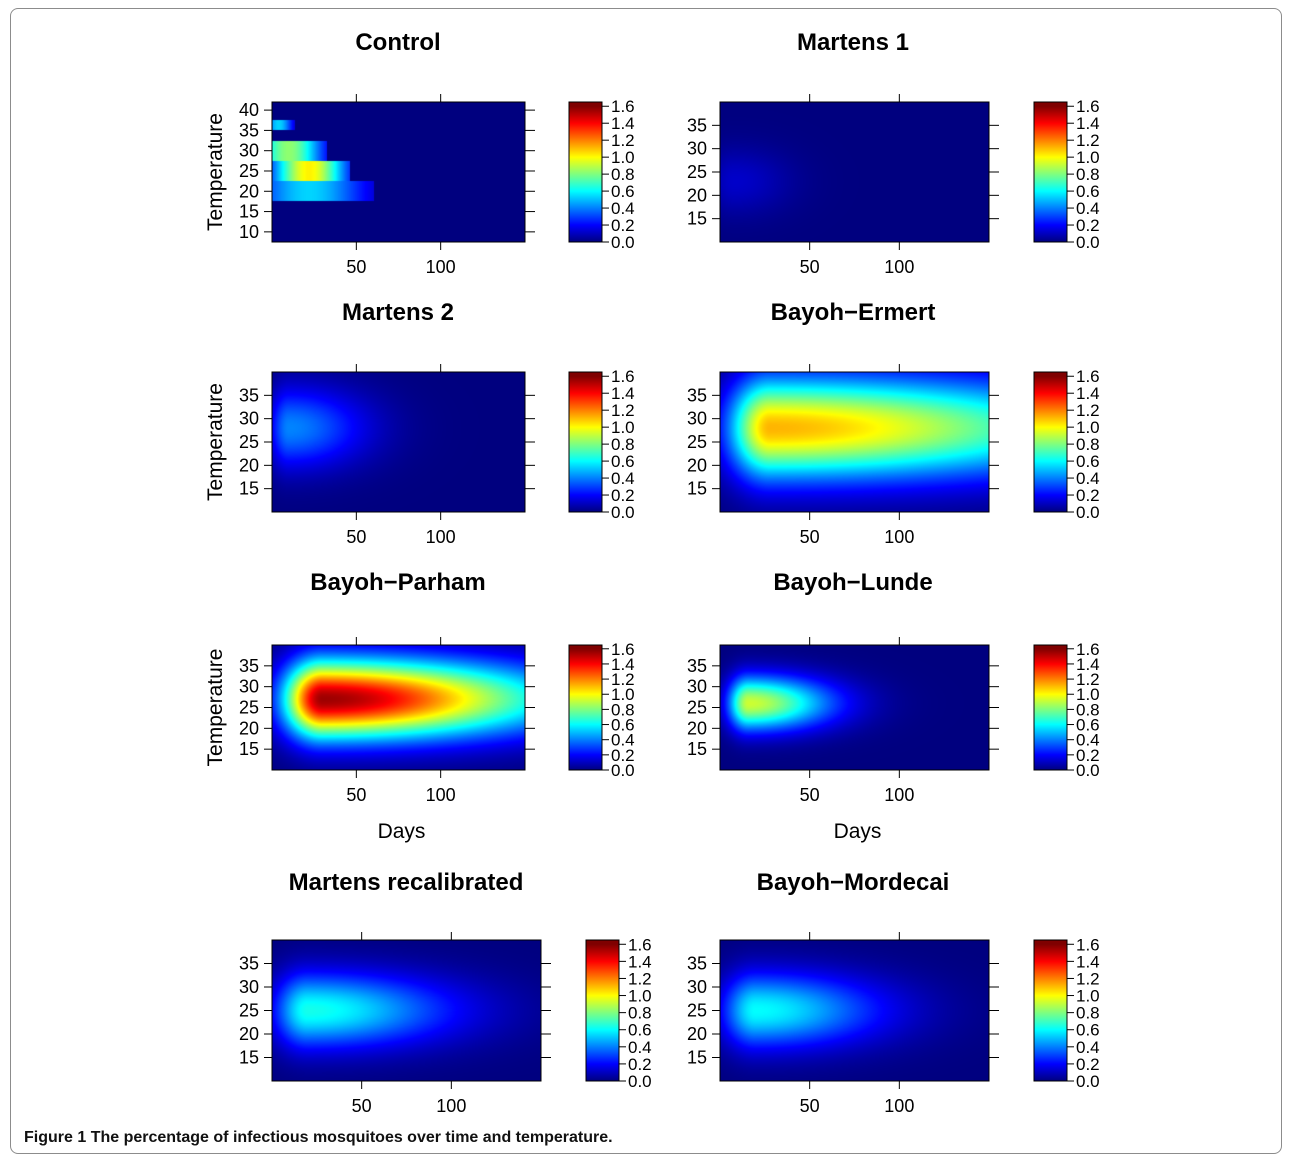 The image size is (1293, 1161). Describe the element at coordinates (397, 582) in the screenshot. I see `panel-title: Bayoh−Parham` at that location.